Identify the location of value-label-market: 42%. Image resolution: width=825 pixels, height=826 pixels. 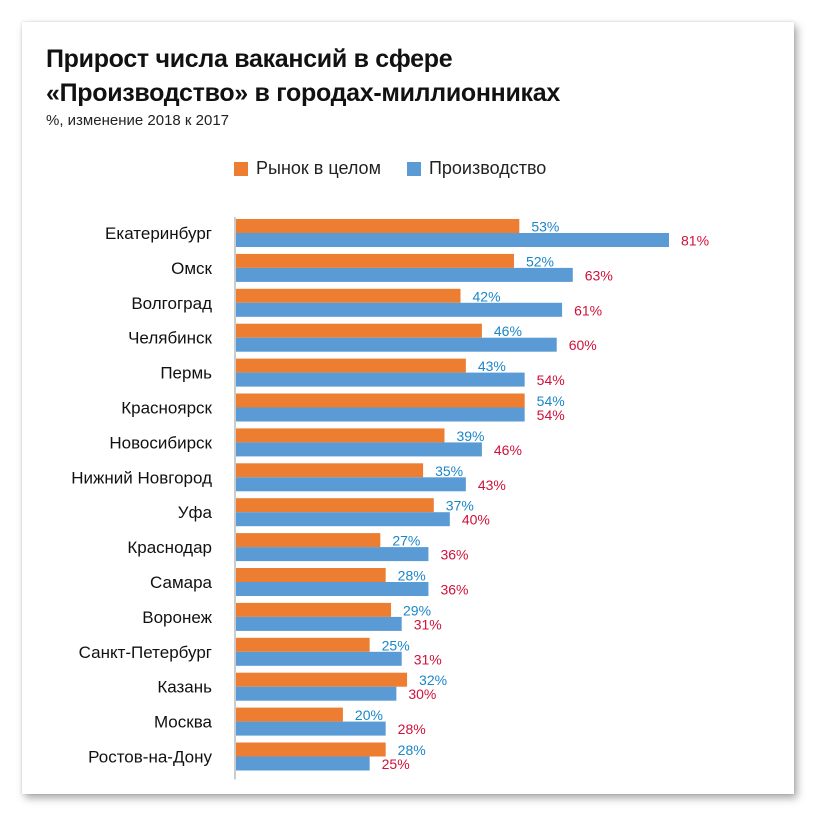
(487, 296).